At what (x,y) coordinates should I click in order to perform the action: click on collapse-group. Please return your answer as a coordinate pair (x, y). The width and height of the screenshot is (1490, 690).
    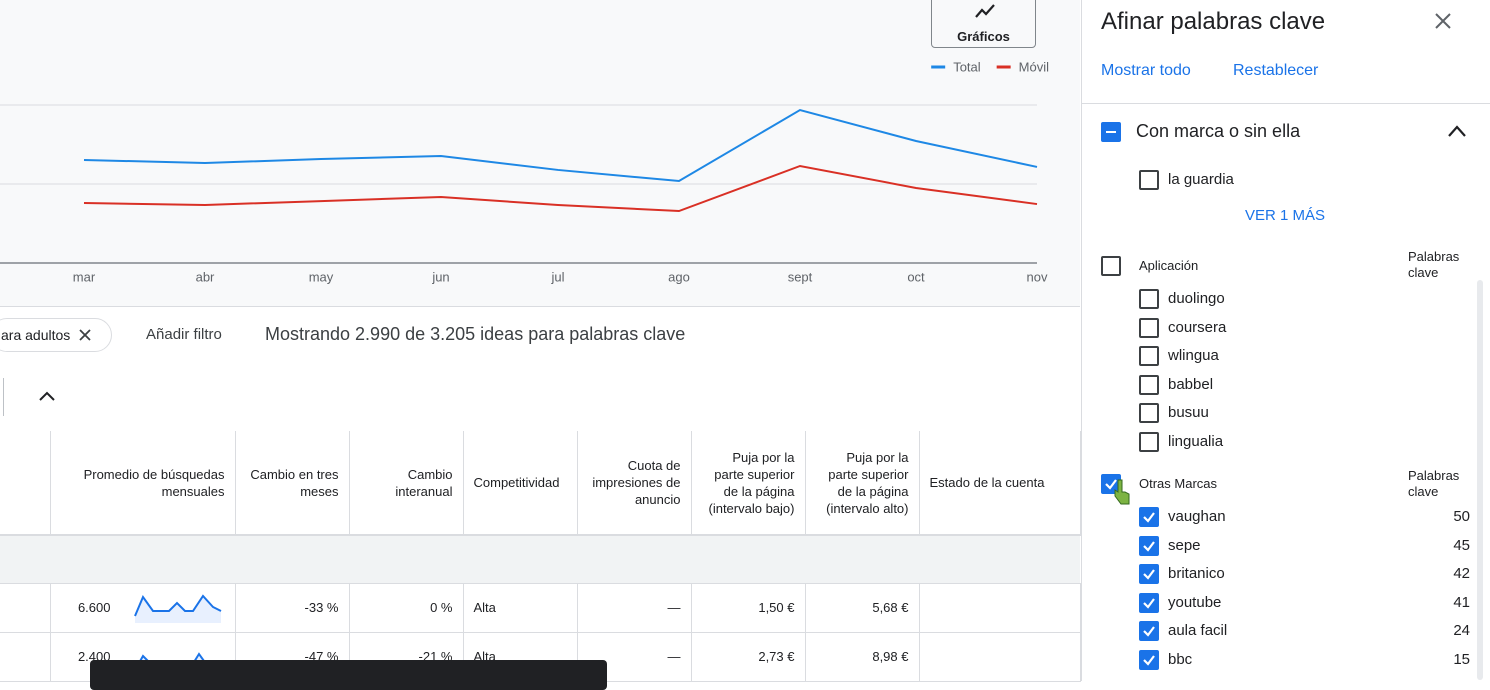
    Looking at the image, I should click on (1457, 131).